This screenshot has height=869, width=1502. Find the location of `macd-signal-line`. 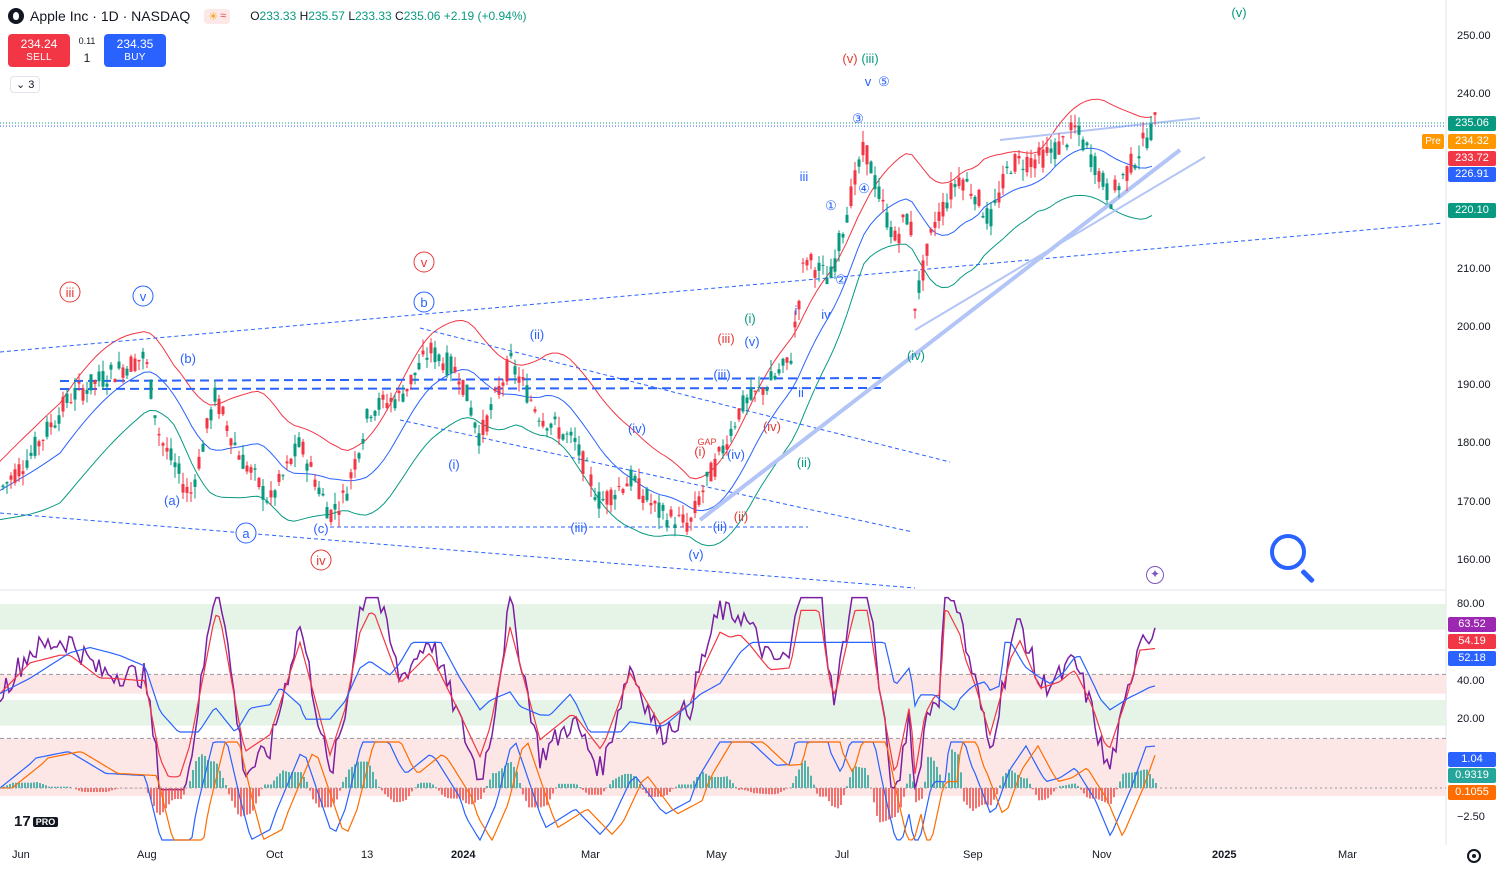

macd-signal-line is located at coordinates (578, 791).